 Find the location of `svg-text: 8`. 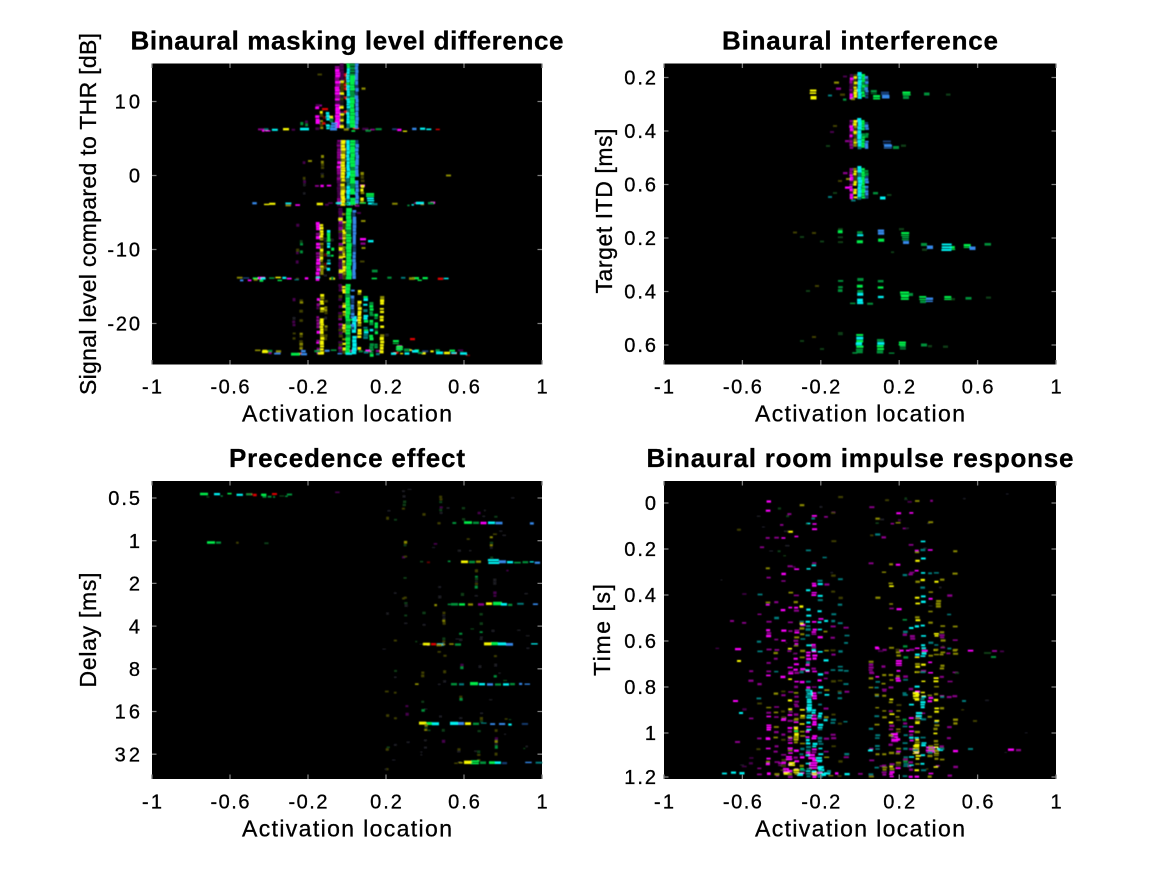

svg-text: 8 is located at coordinates (134, 670).